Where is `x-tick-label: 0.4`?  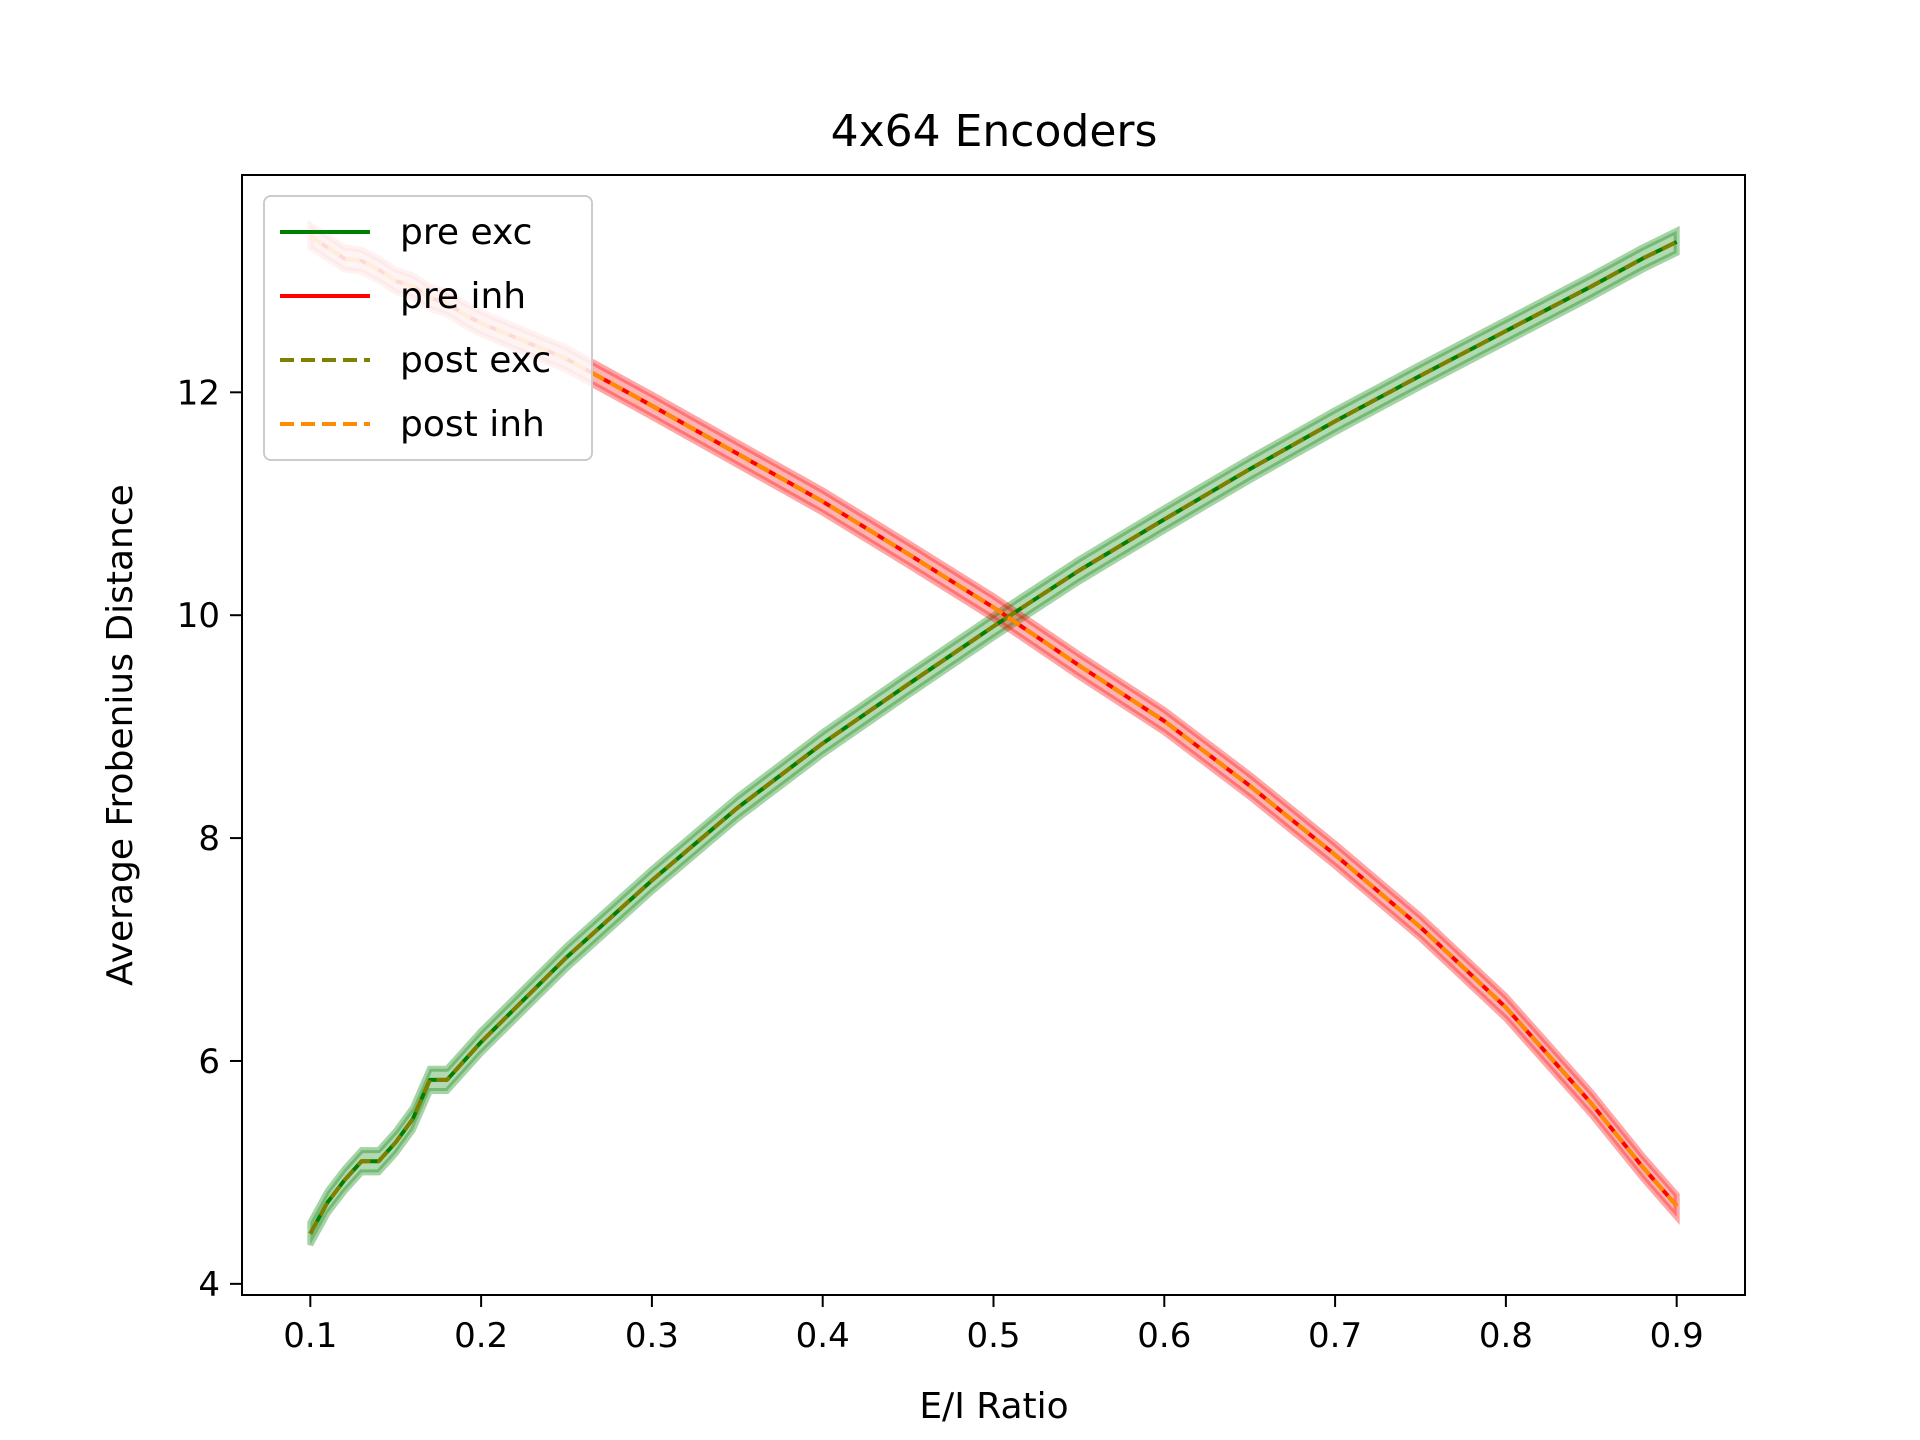 x-tick-label: 0.4 is located at coordinates (823, 1336).